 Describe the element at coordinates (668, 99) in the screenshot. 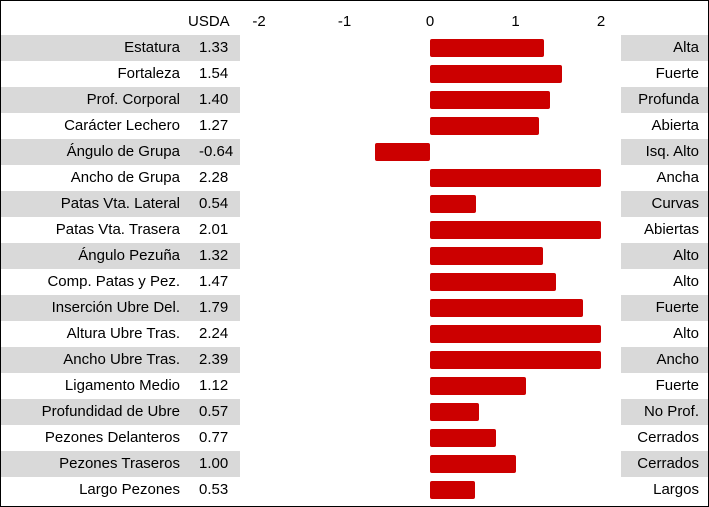

I see `trait-descriptor: Profunda` at that location.